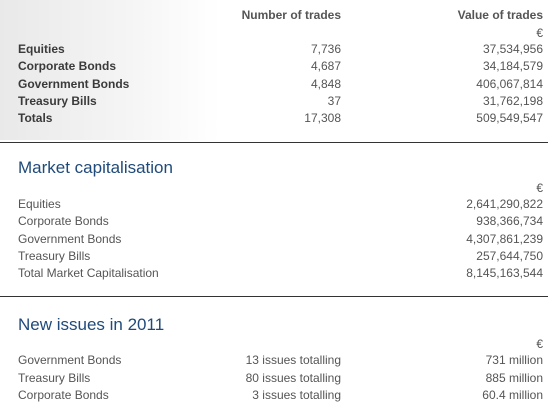 The width and height of the screenshot is (557, 412). Describe the element at coordinates (539, 188) in the screenshot. I see `market-cap-currency-symbol: €` at that location.